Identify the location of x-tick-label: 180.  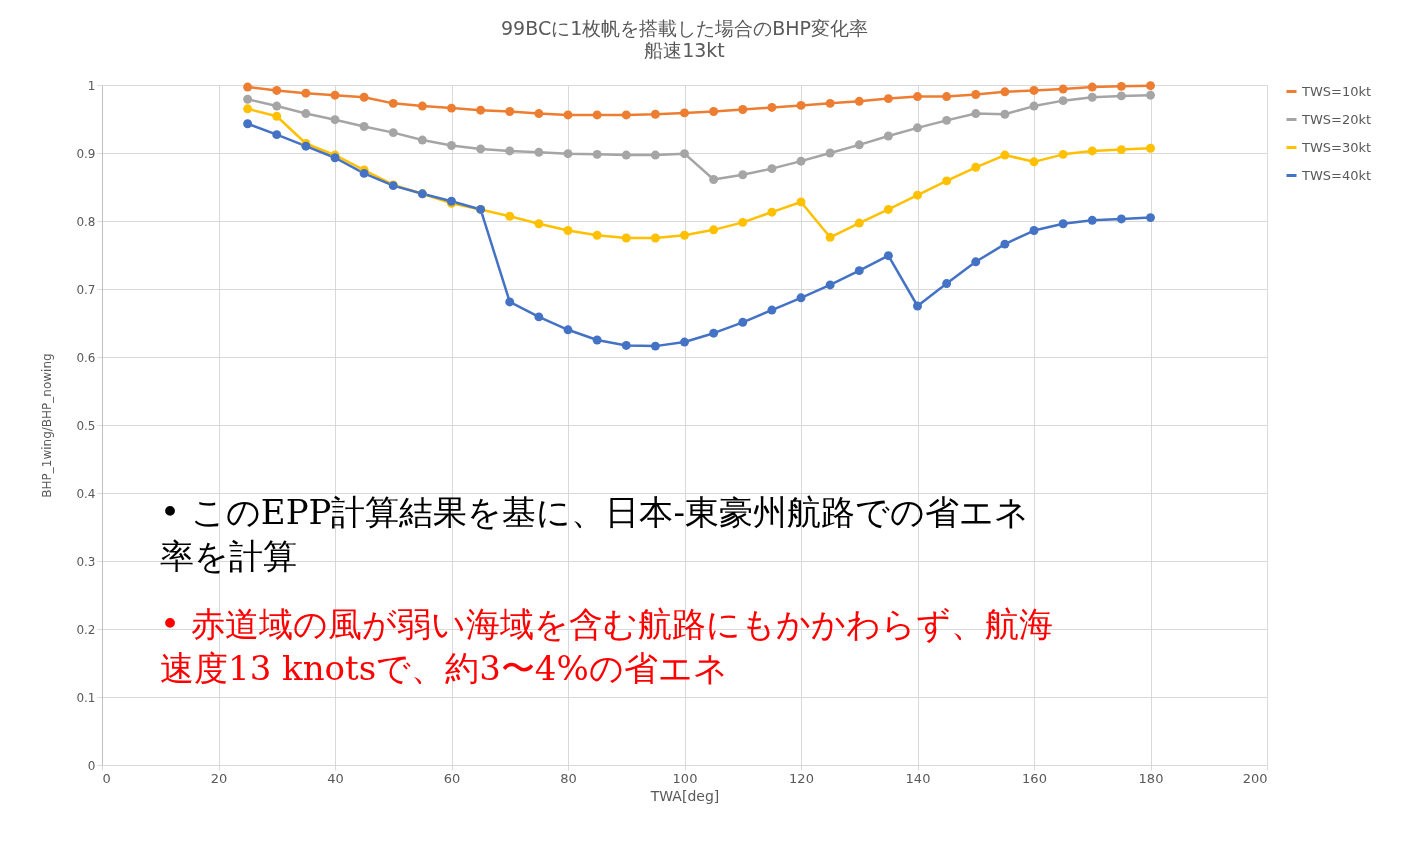
(1151, 778).